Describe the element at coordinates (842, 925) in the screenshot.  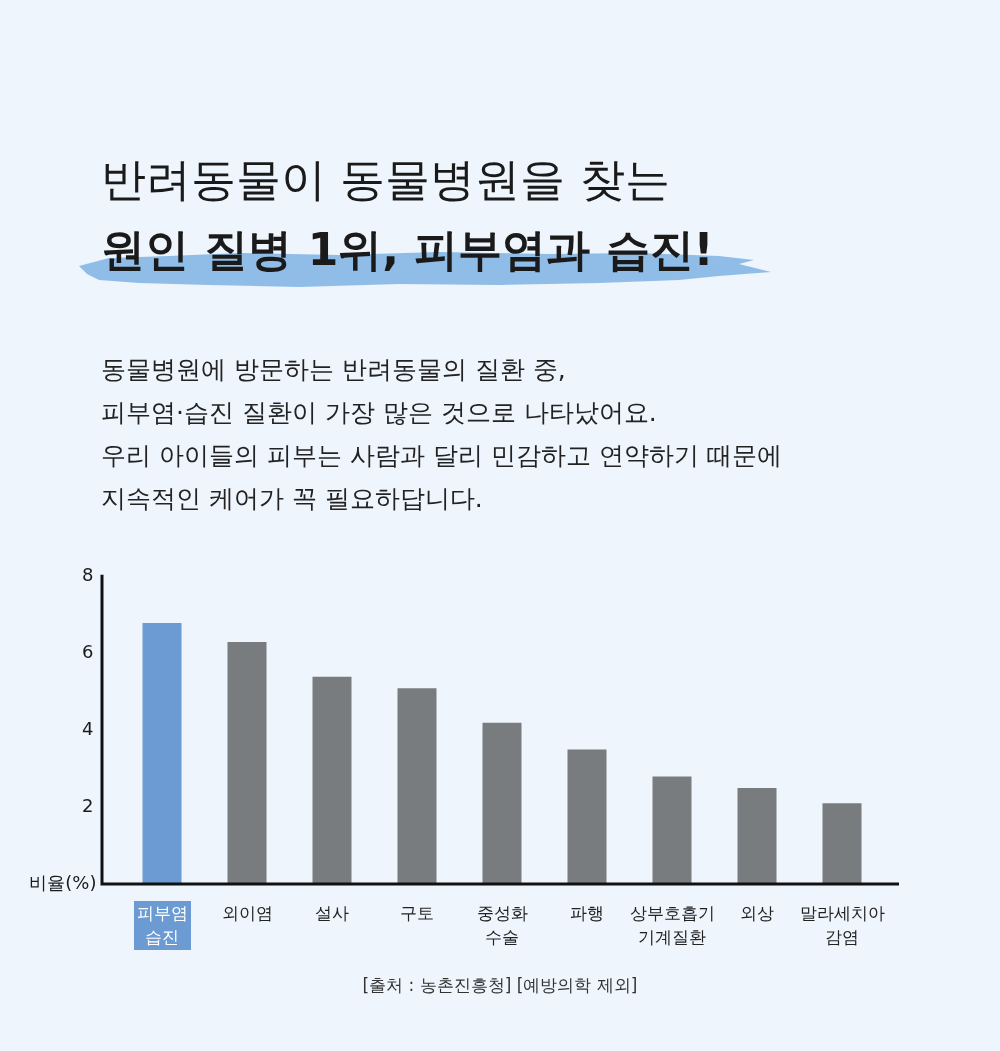
I see `x-tick-label: 말라세치아 감염` at that location.